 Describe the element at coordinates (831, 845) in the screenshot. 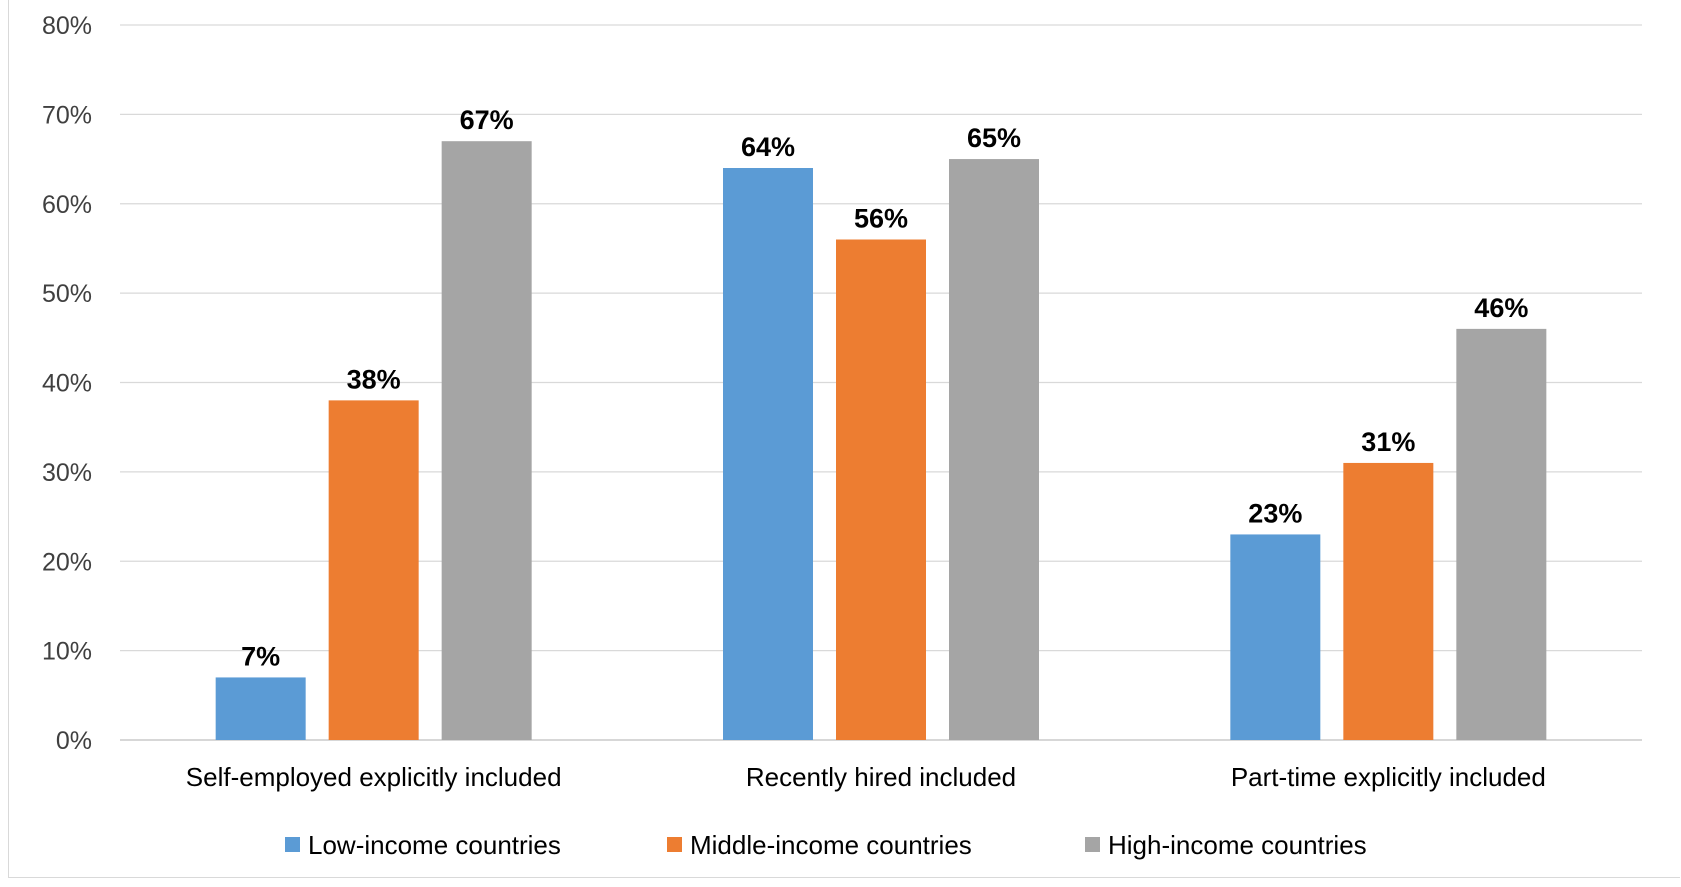

I see `legend-label: Middle-income countries` at that location.